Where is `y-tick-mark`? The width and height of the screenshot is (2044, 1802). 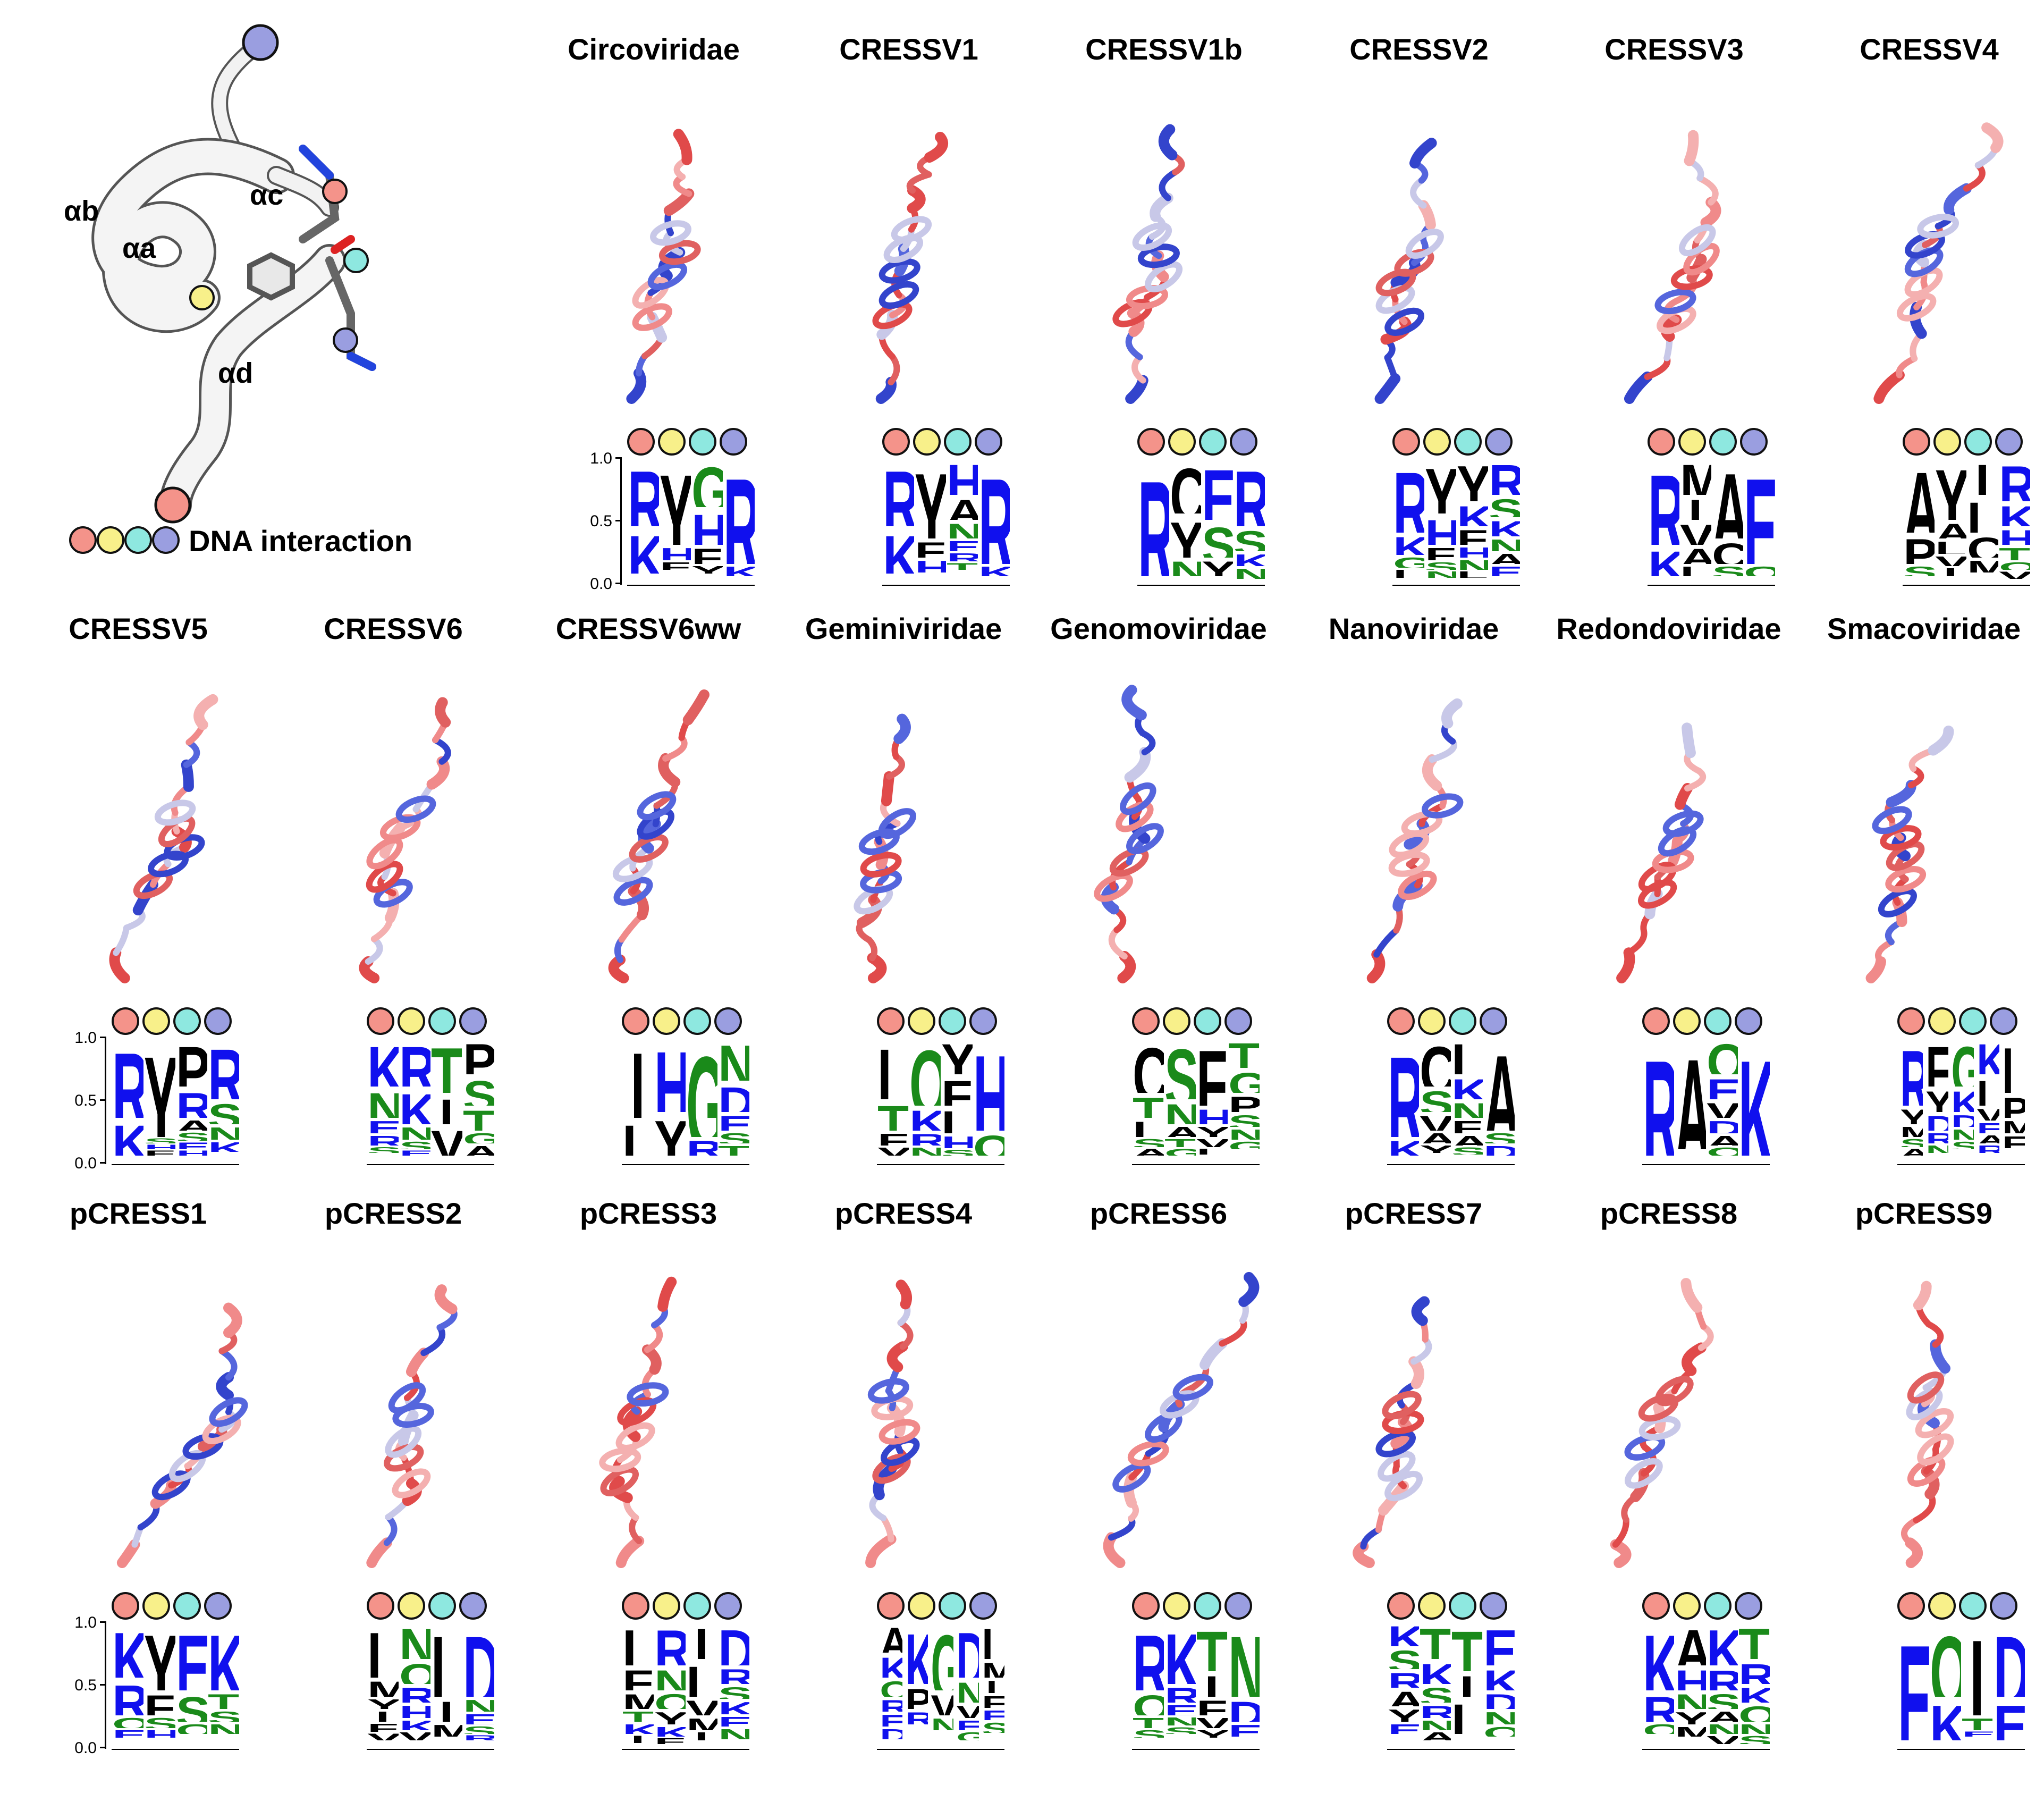
y-tick-mark is located at coordinates (103, 1685).